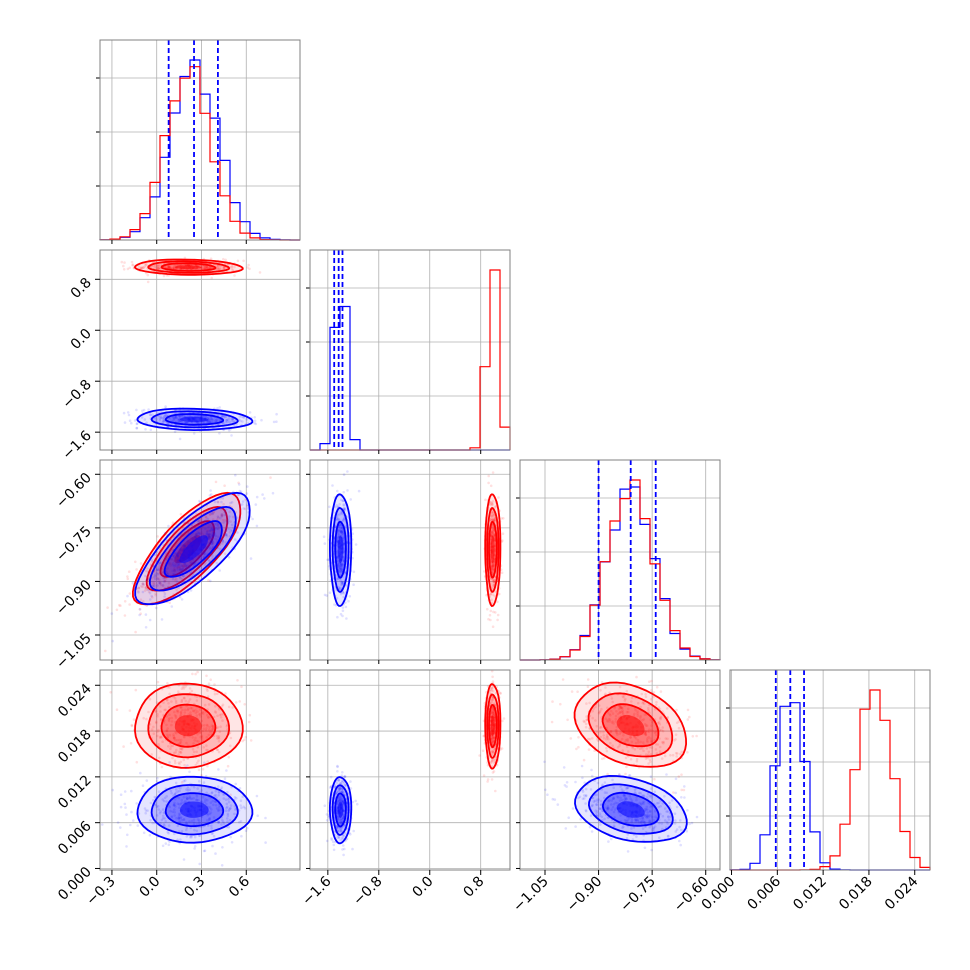 This screenshot has height=970, width=970. Describe the element at coordinates (856, 894) in the screenshot. I see `x-tick-label: 0.018` at that location.